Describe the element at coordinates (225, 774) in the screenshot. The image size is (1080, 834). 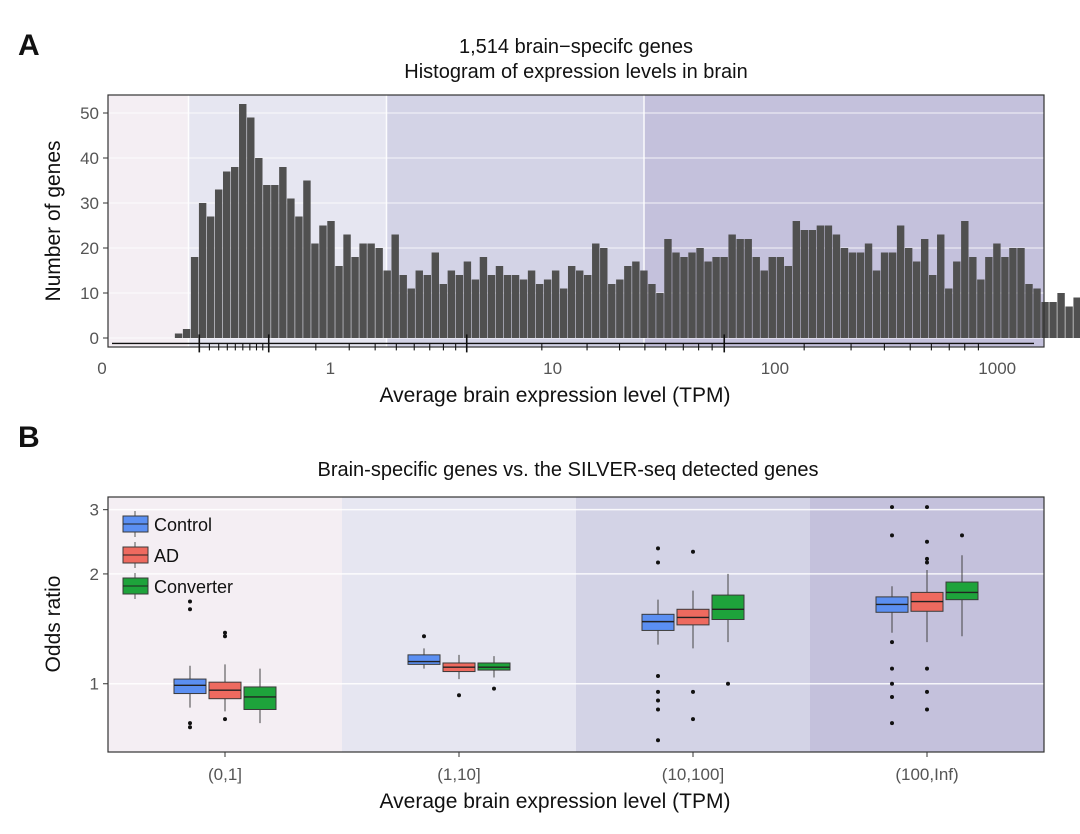
I see `x-tick-label: (0,1]` at that location.